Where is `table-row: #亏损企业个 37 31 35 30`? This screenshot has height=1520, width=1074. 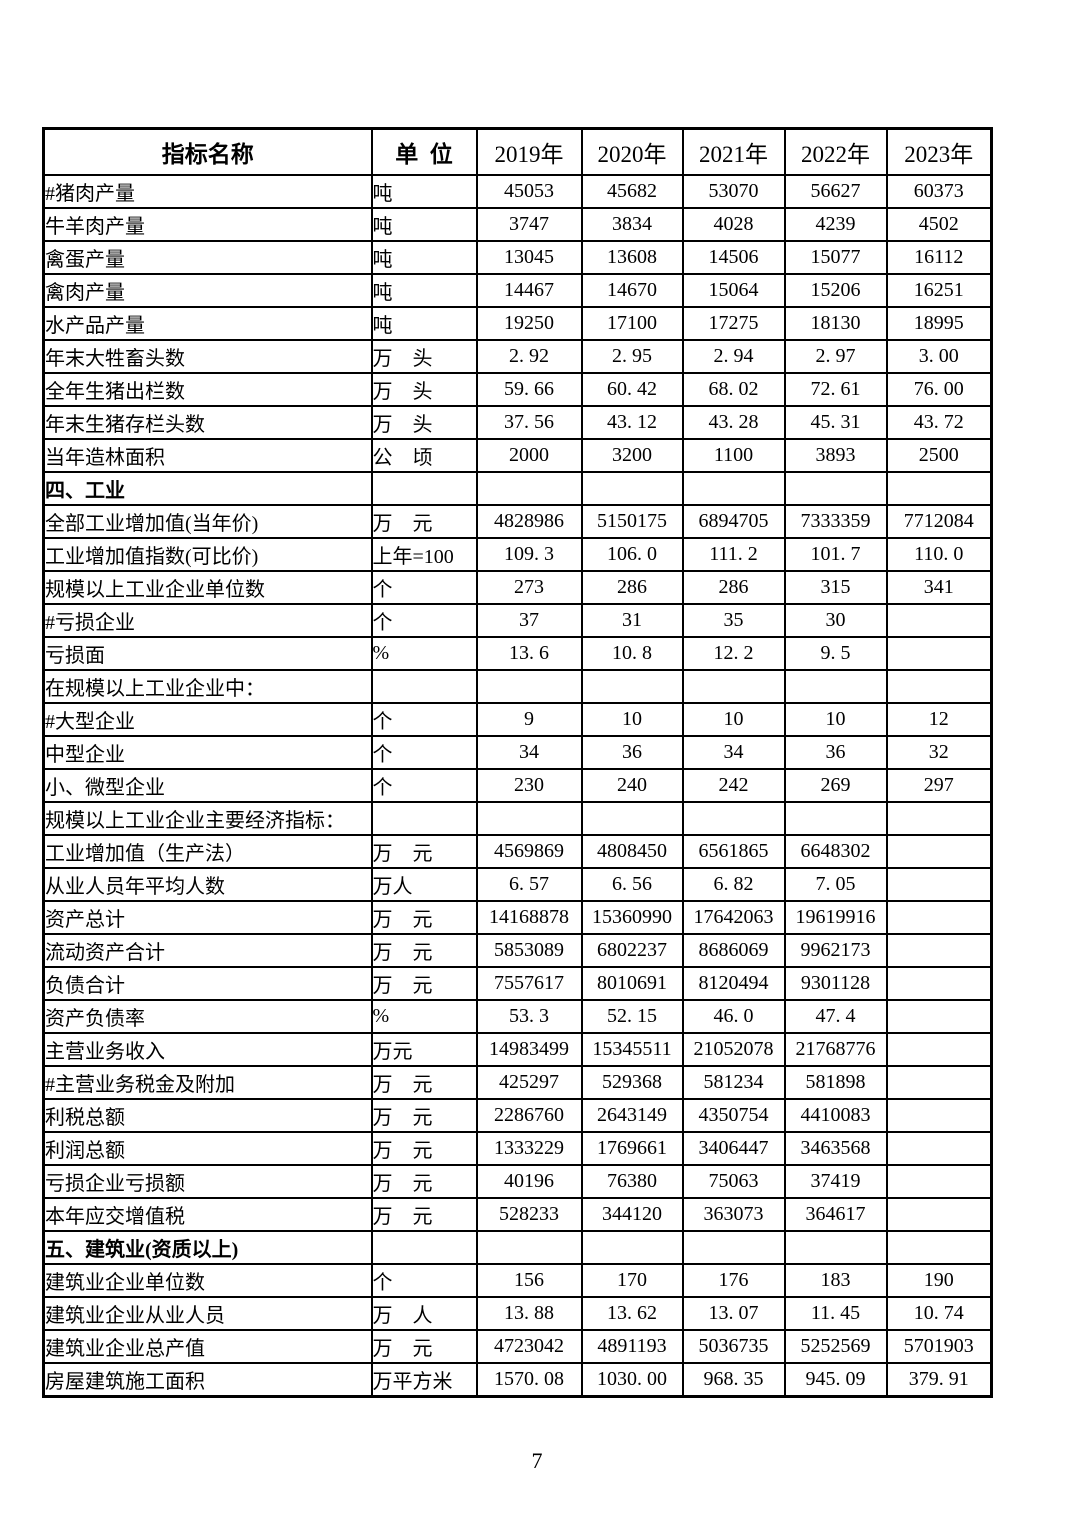
table-row: #亏损企业个 37 31 35 30 is located at coordinates (517, 620).